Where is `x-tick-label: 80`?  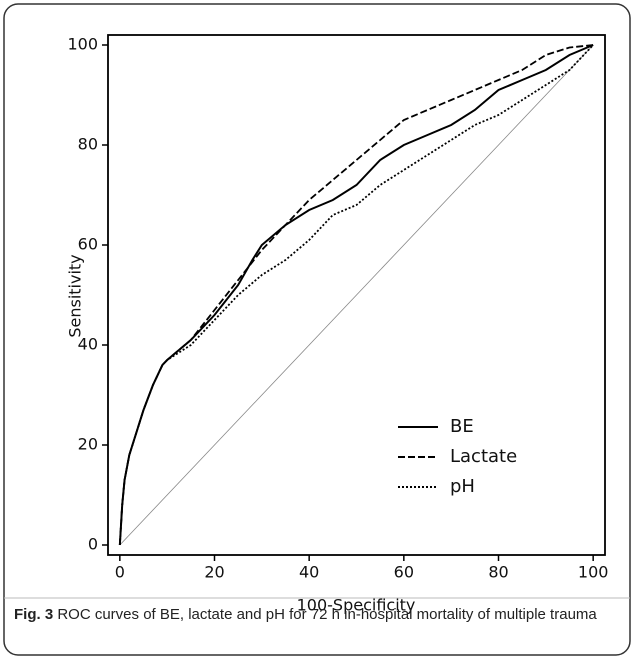
x-tick-label: 80 is located at coordinates (498, 572).